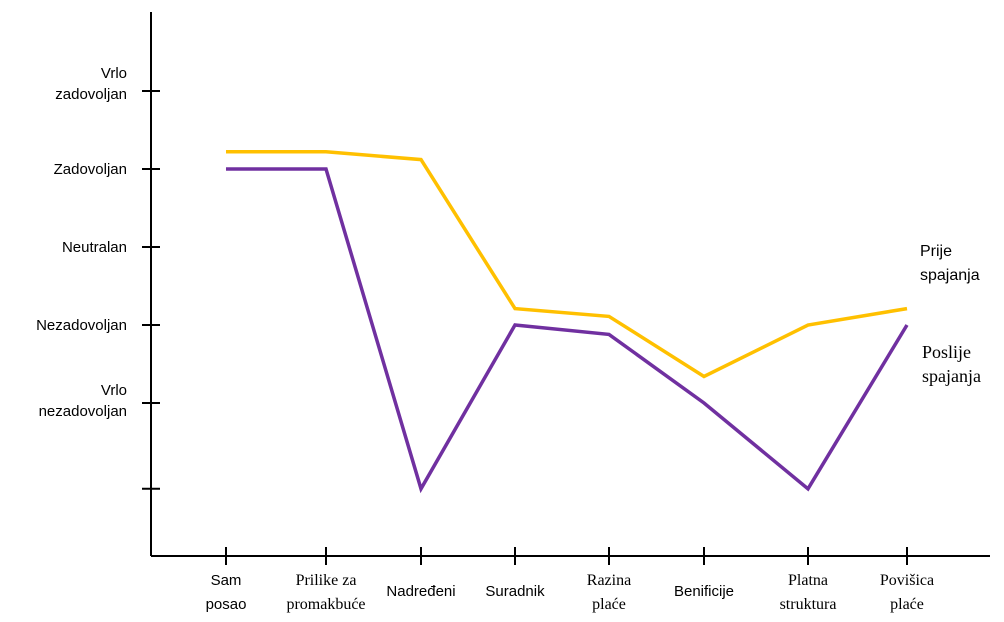  Describe the element at coordinates (907, 592) in the screenshot. I see `x-tick-label: Povišica plaće` at that location.